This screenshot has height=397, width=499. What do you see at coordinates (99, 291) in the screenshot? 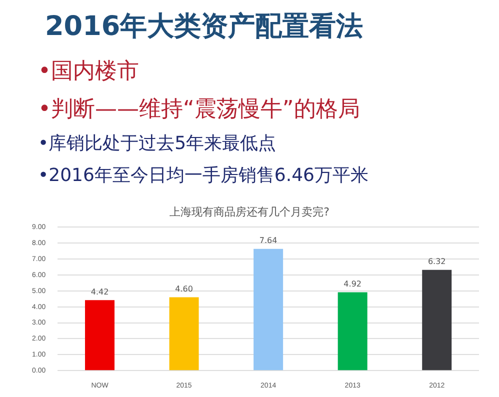
I see `data-label: 4.42` at bounding box center [99, 291].